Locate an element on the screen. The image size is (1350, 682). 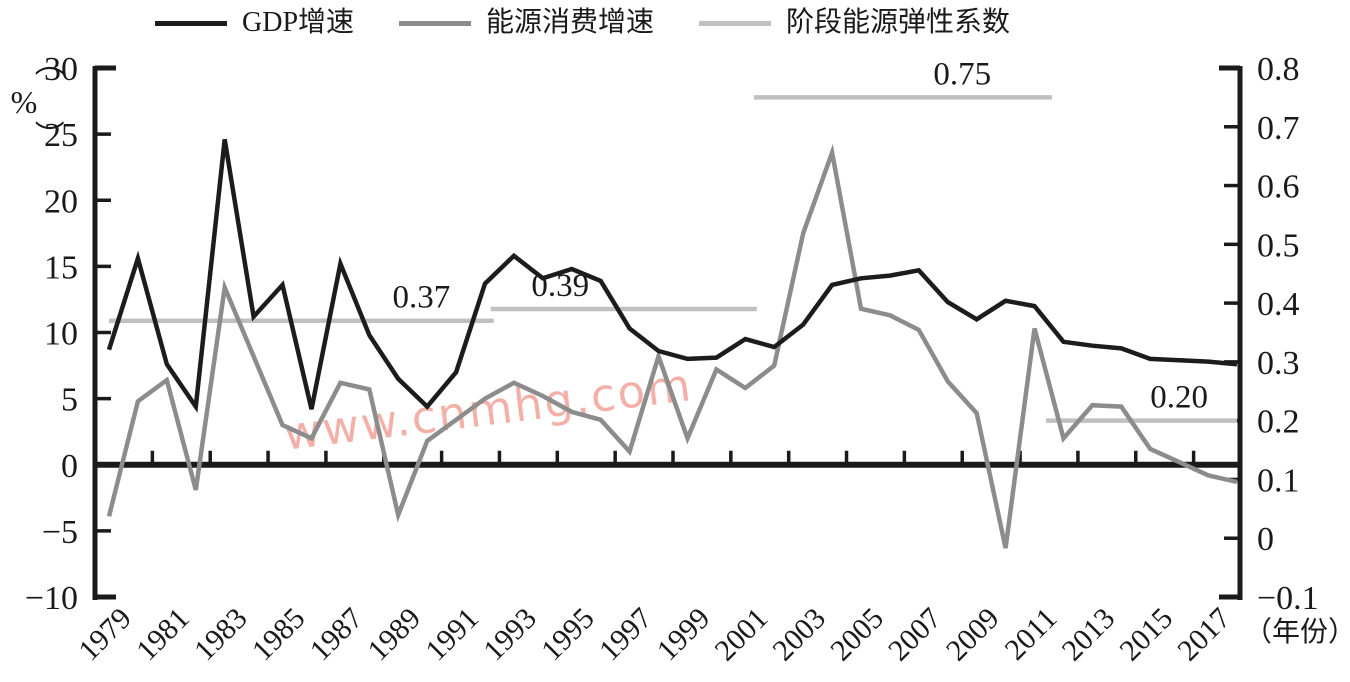
x-axis-year-label: 1979 is located at coordinates (105, 635).